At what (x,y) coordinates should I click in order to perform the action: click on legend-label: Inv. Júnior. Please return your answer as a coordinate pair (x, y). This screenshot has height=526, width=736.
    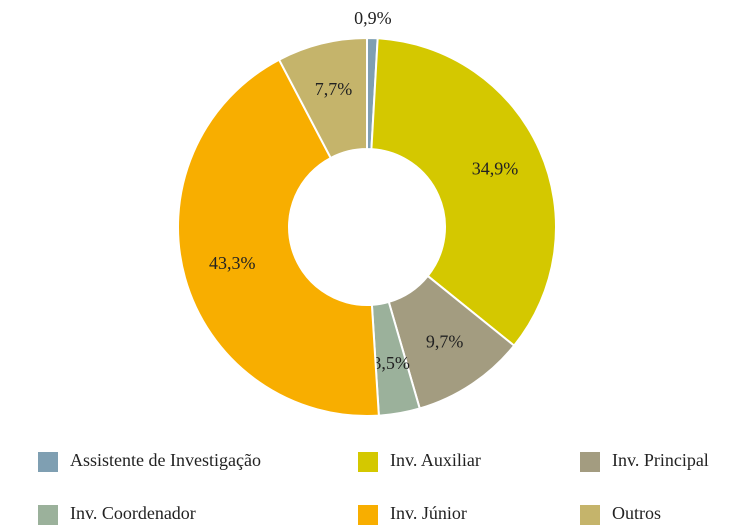
    Looking at the image, I should click on (428, 513).